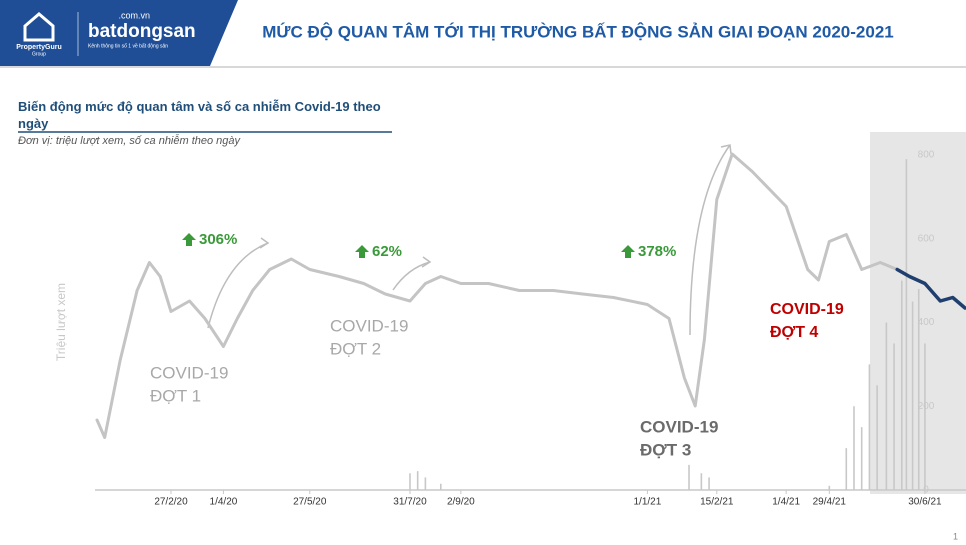 The height and width of the screenshot is (545, 966). Describe the element at coordinates (128, 46) in the screenshot. I see `brand-tagline: Kênh thông tin số 1 về bất động sản` at that location.